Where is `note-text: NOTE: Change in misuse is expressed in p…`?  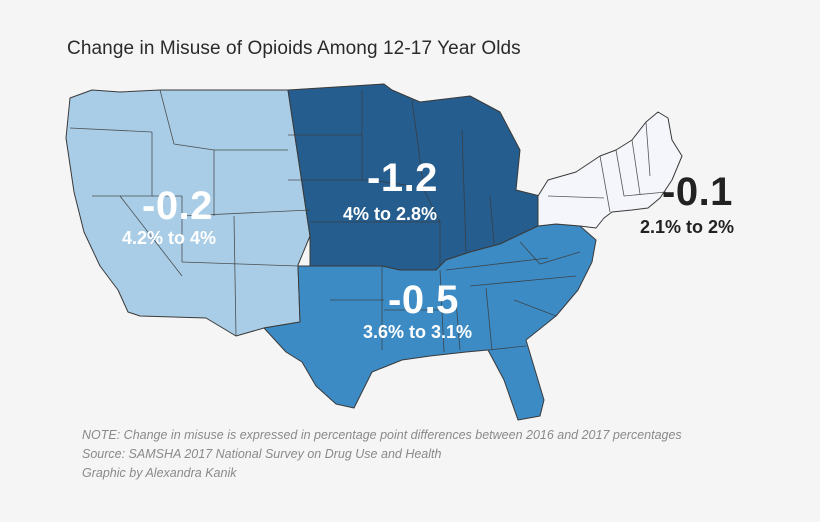 note-text: NOTE: Change in misuse is expressed in p… is located at coordinates (382, 435).